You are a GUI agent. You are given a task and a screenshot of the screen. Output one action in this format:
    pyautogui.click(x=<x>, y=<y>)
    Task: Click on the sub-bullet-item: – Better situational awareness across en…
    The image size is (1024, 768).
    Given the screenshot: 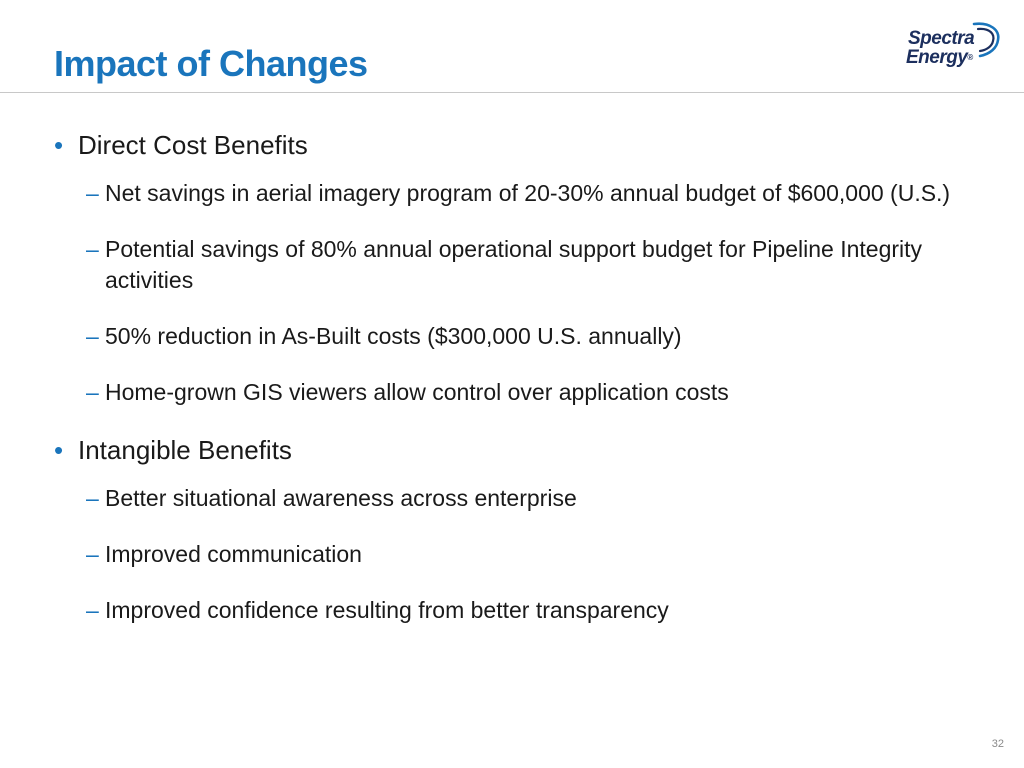 What is the action you would take?
    pyautogui.click(x=509, y=498)
    